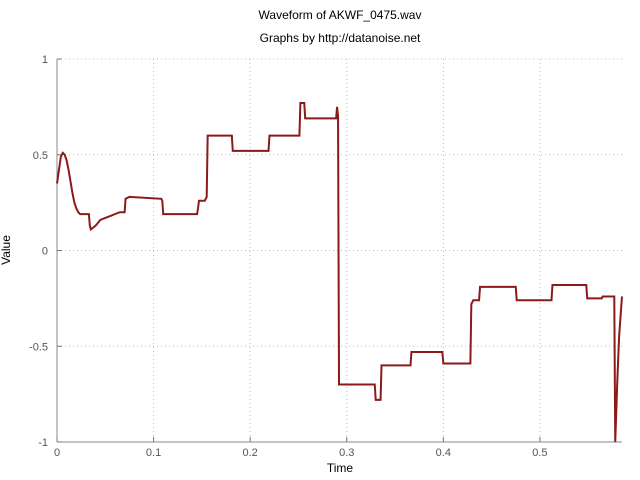 The height and width of the screenshot is (480, 640). What do you see at coordinates (57, 453) in the screenshot?
I see `x-tick-label: 0` at bounding box center [57, 453].